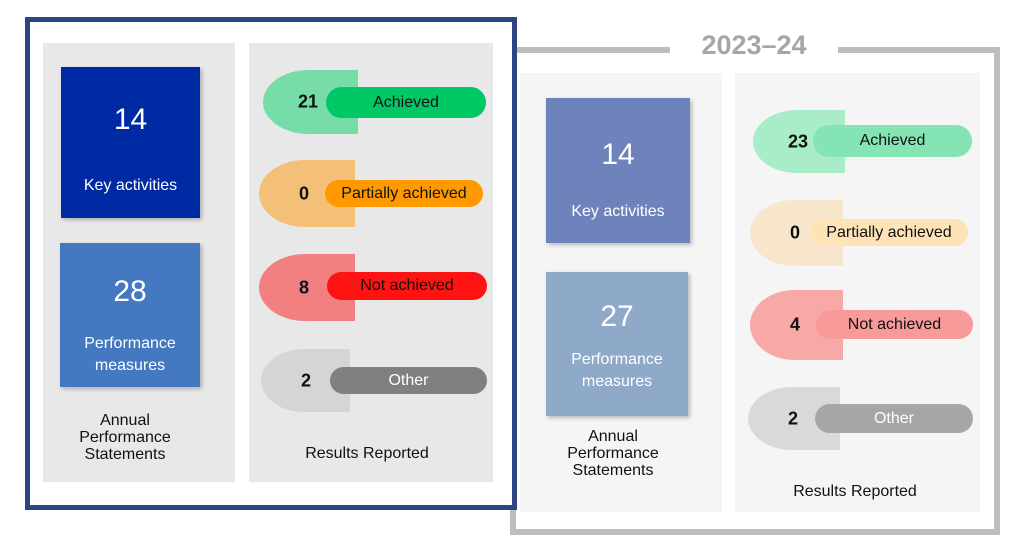 The width and height of the screenshot is (1028, 558). I want to click on performance-measures-value: 27, so click(617, 316).